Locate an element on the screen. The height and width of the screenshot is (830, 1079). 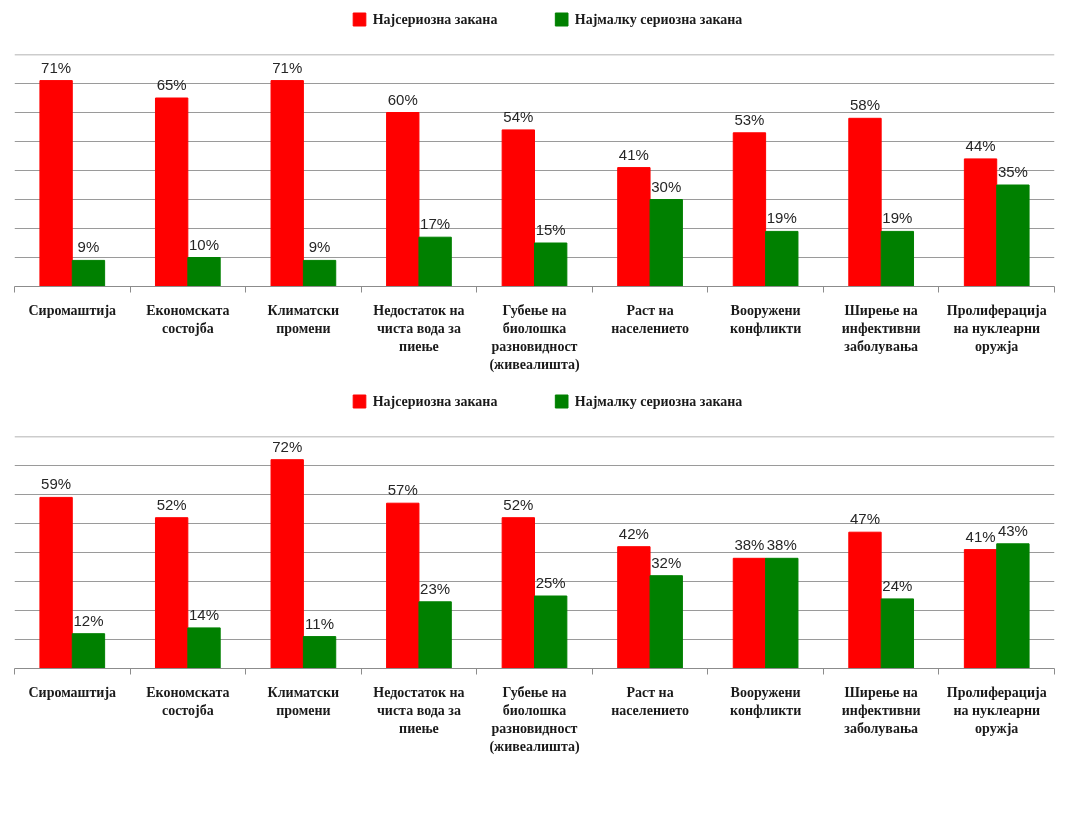
data-label: 10% is located at coordinates (204, 244).